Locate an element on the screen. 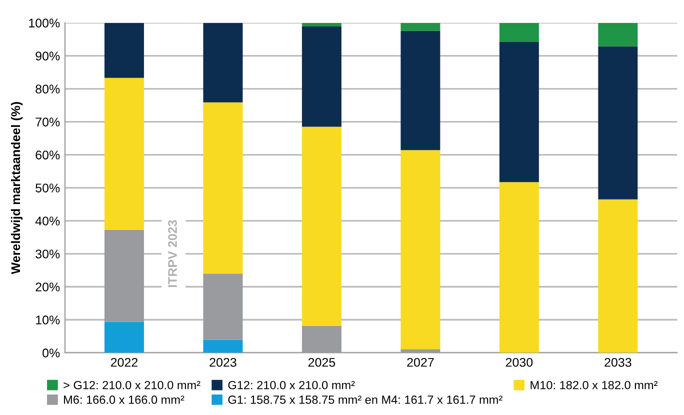 This screenshot has width=684, height=415. x-tick-label: 2033 is located at coordinates (618, 362).